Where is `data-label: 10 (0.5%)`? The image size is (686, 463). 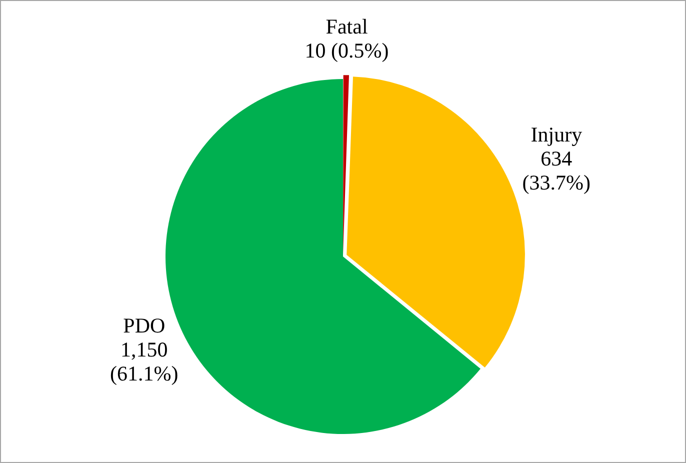
data-label: 10 (0.5%) is located at coordinates (346, 50).